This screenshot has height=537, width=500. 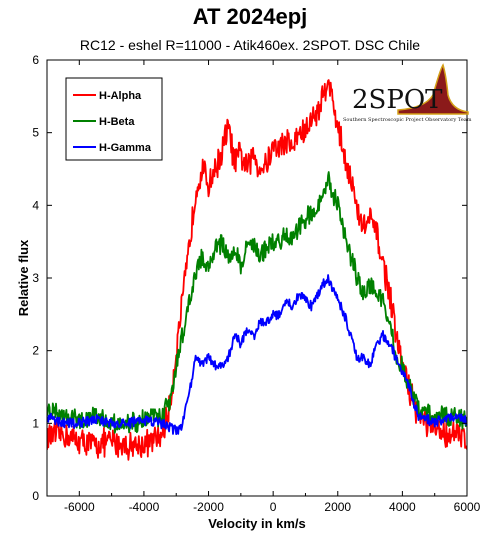 I want to click on legend-label: H-Beta, so click(x=117, y=122).